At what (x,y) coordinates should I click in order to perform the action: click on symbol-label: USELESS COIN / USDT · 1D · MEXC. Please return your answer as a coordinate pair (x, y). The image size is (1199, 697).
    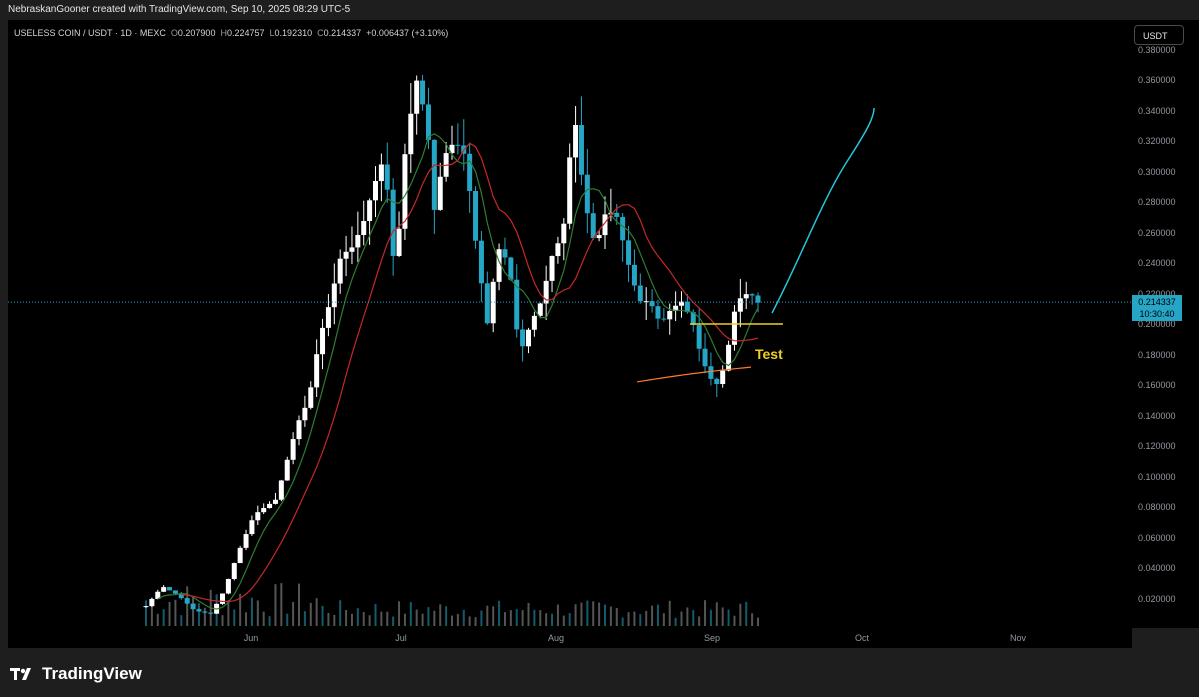
    Looking at the image, I should click on (90, 33).